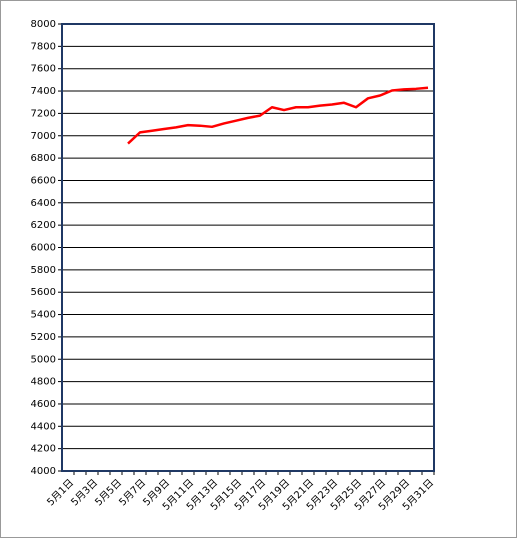 The width and height of the screenshot is (517, 538). Describe the element at coordinates (43, 46) in the screenshot. I see `y-tick-label: 7800` at that location.